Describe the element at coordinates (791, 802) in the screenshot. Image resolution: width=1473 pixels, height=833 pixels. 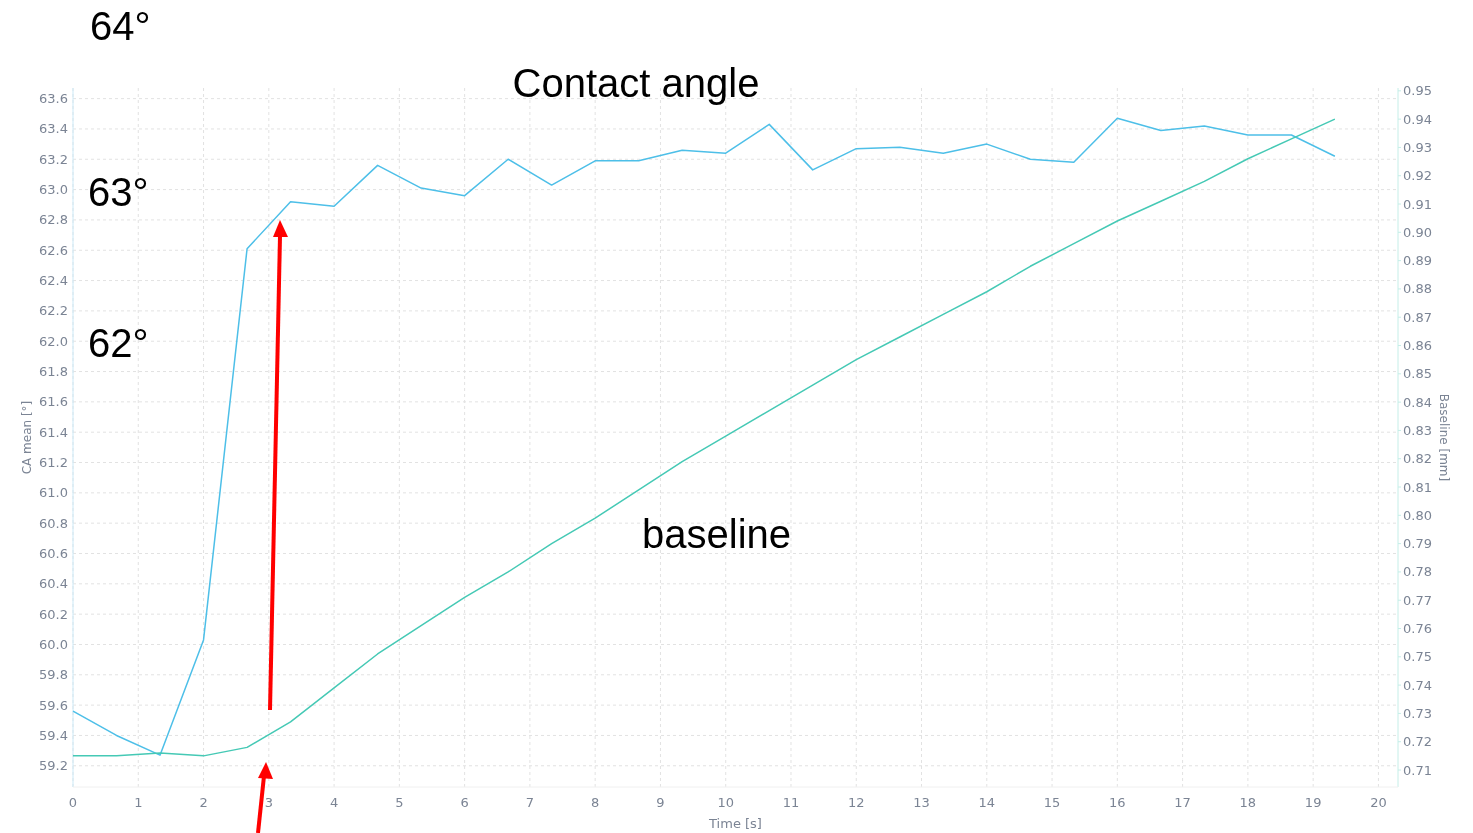
I see `x-tick-label: 11` at that location.